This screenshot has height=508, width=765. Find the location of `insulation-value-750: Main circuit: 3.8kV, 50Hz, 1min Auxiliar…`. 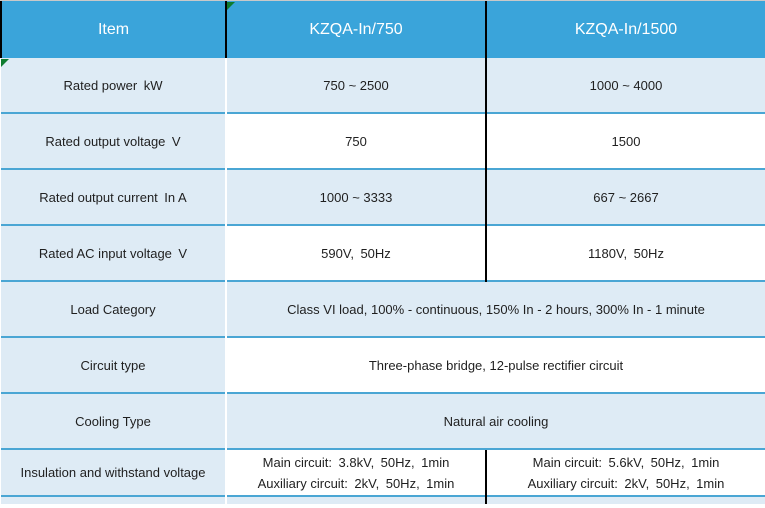

insulation-value-750: Main circuit: 3.8kV, 50Hz, 1min Auxiliar… is located at coordinates (356, 472).